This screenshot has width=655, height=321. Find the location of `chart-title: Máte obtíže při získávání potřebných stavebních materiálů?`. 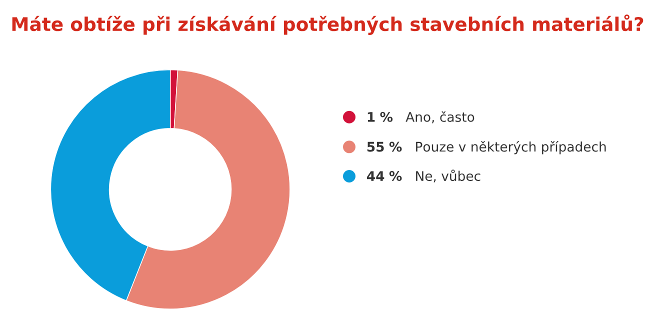

chart-title: Máte obtíže při získávání potřebných stavebních materiálů? is located at coordinates (328, 24).